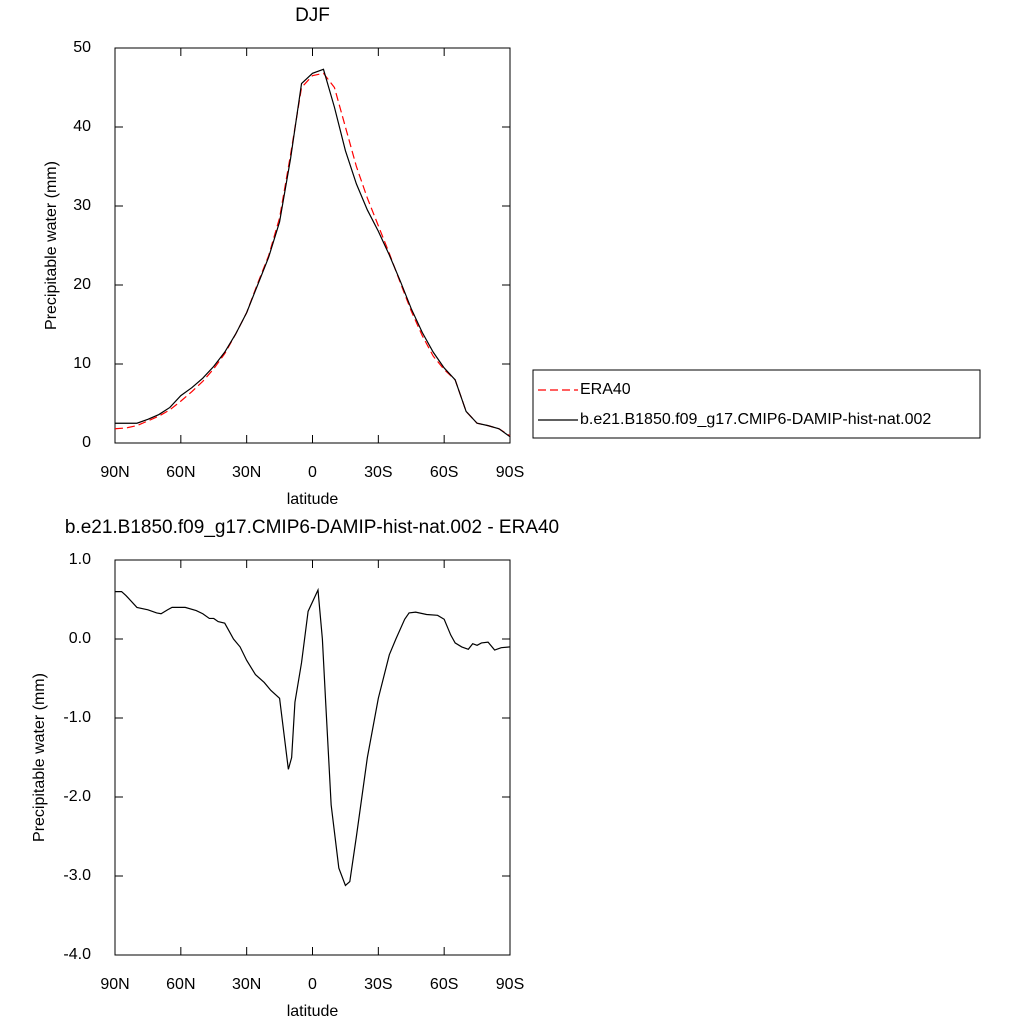  What do you see at coordinates (605, 389) in the screenshot?
I see `legend-label: ERA40` at bounding box center [605, 389].